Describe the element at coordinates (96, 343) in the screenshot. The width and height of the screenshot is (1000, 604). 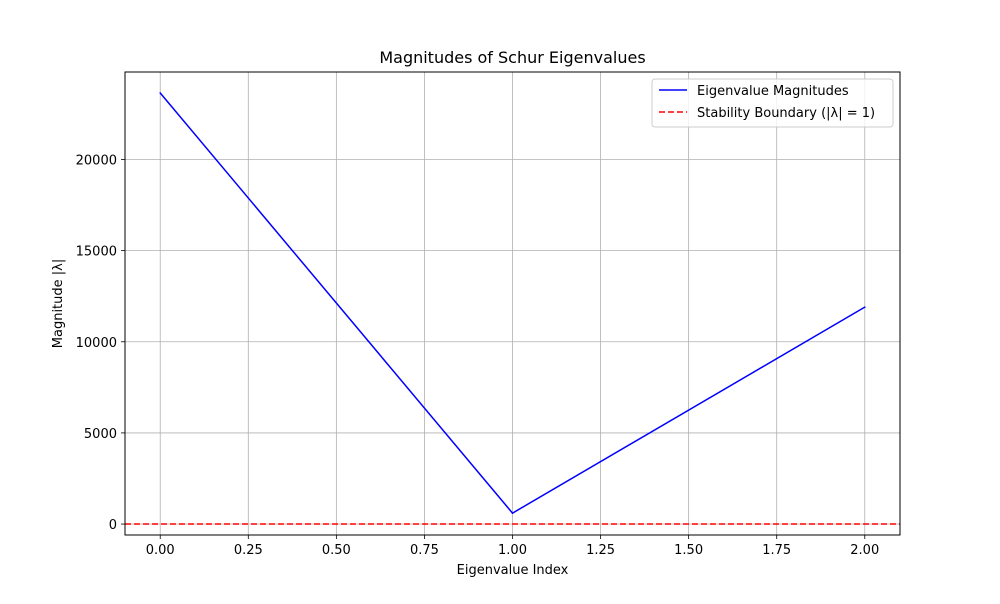
I see `y-tick-label: 10000` at that location.